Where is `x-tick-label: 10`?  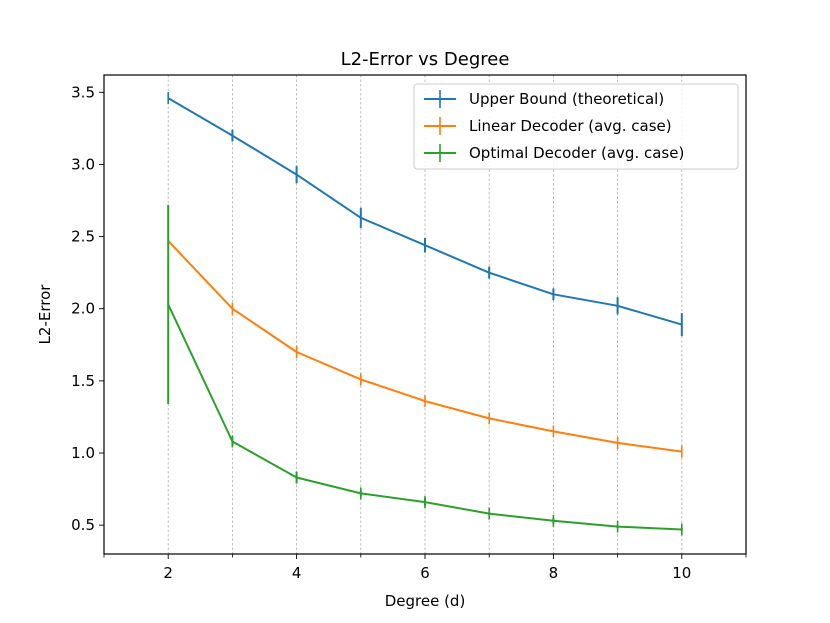 x-tick-label: 10 is located at coordinates (681, 573).